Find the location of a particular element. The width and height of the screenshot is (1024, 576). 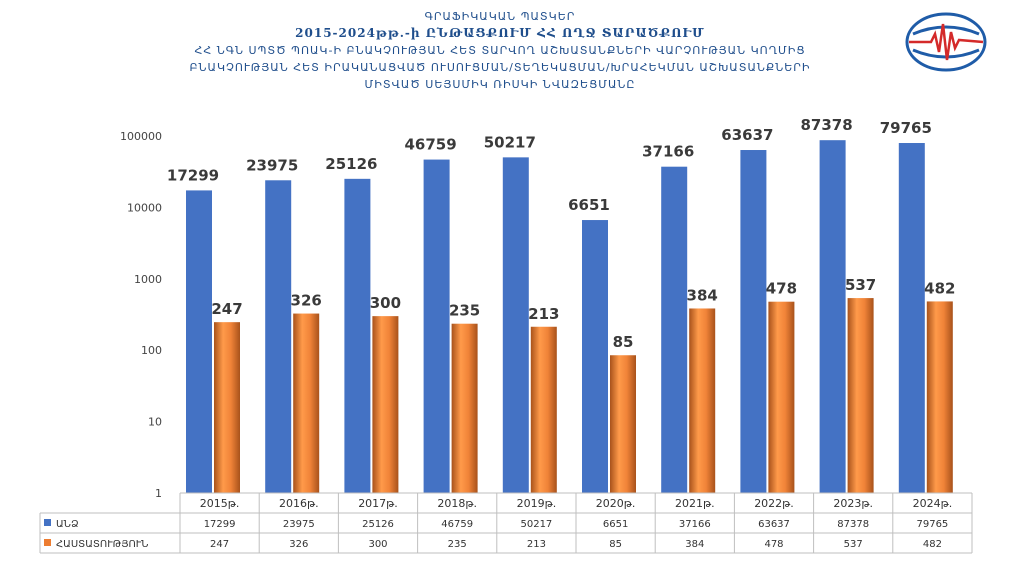

table-cell: 46759 is located at coordinates (457, 524).